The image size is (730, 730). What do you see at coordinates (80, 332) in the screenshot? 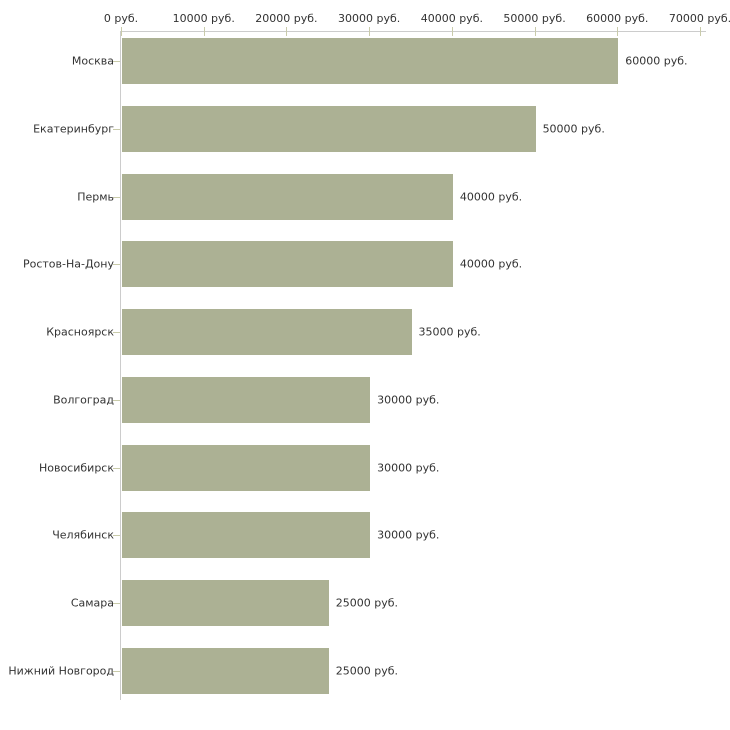
I see `category-label: Красноярск` at bounding box center [80, 332].